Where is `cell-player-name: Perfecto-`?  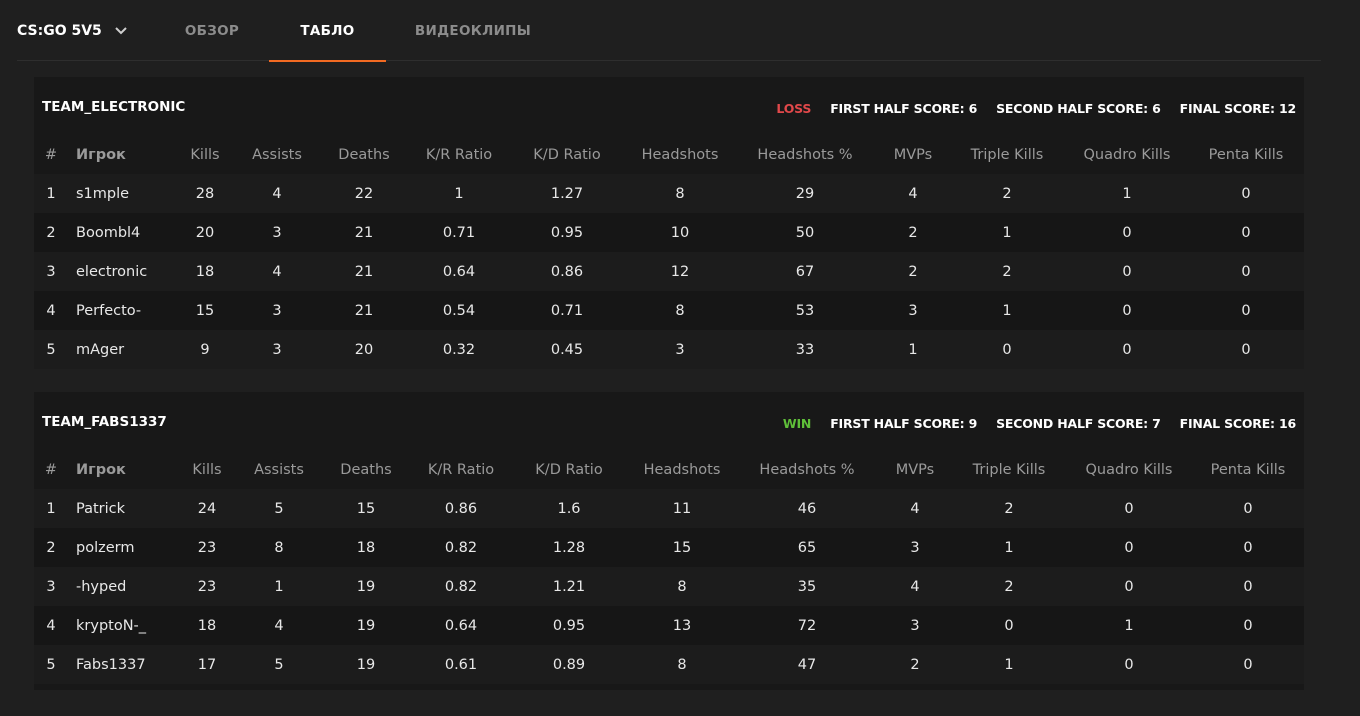
cell-player-name: Perfecto- is located at coordinates (109, 310).